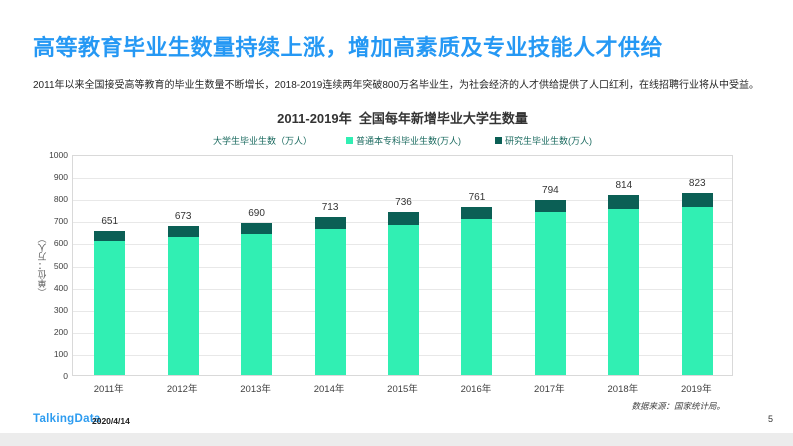 This screenshot has height=446, width=793. What do you see at coordinates (60, 221) in the screenshot?
I see `y-tick-700: 700` at bounding box center [60, 221].